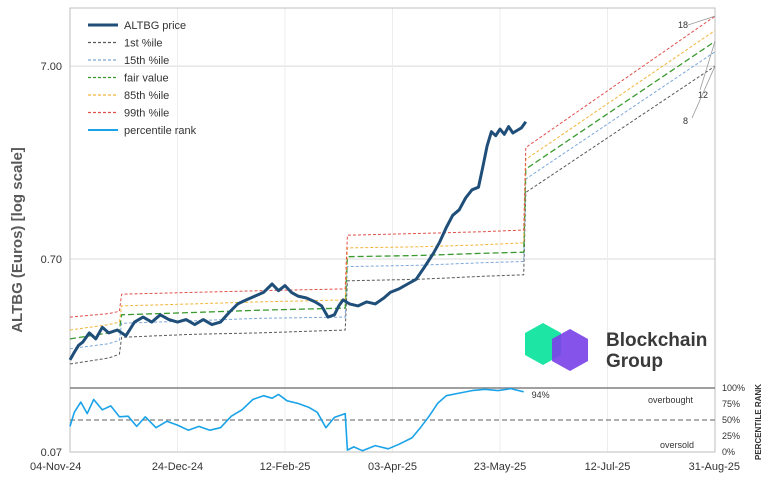  Describe the element at coordinates (392, 467) in the screenshot. I see `x-tick-label-3: 03-Apr-25` at that location.